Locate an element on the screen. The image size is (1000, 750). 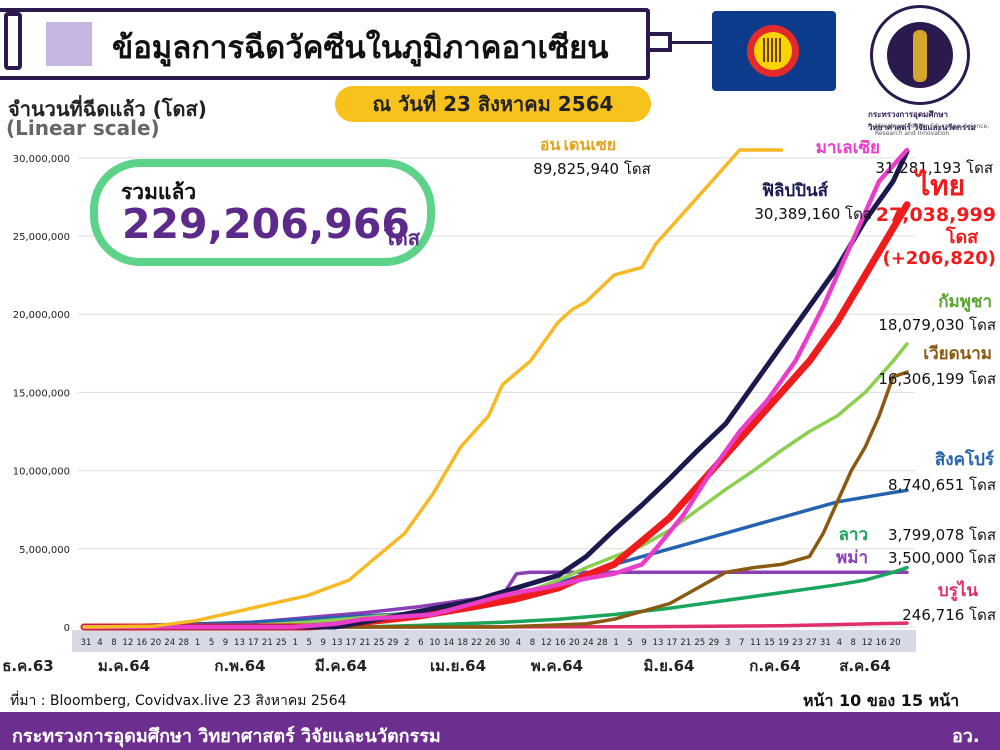
x-tick-label: 26 is located at coordinates (490, 643).